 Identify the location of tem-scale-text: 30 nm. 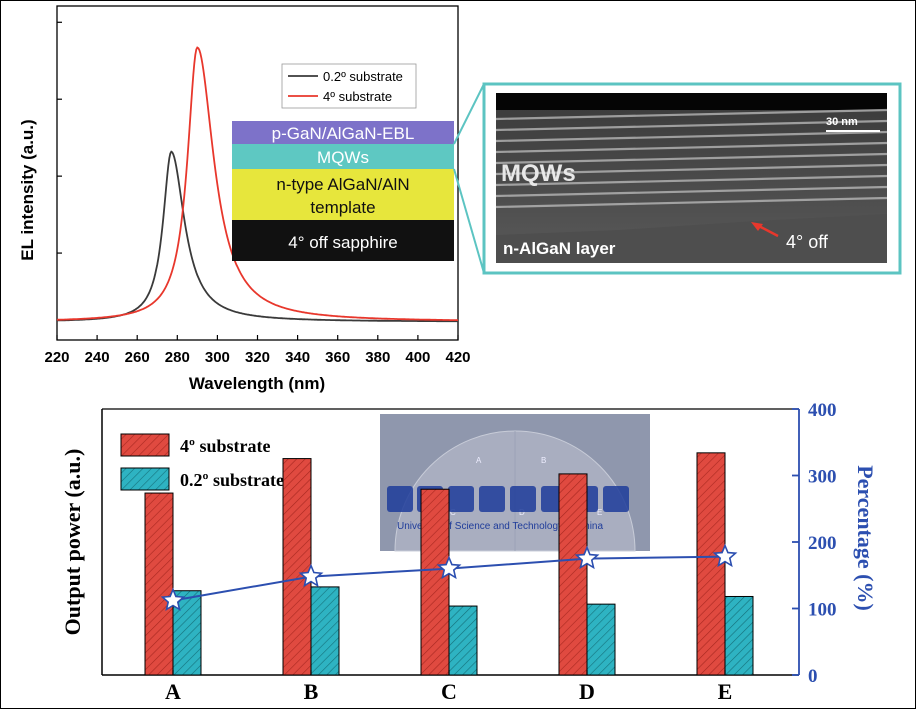
(842, 122).